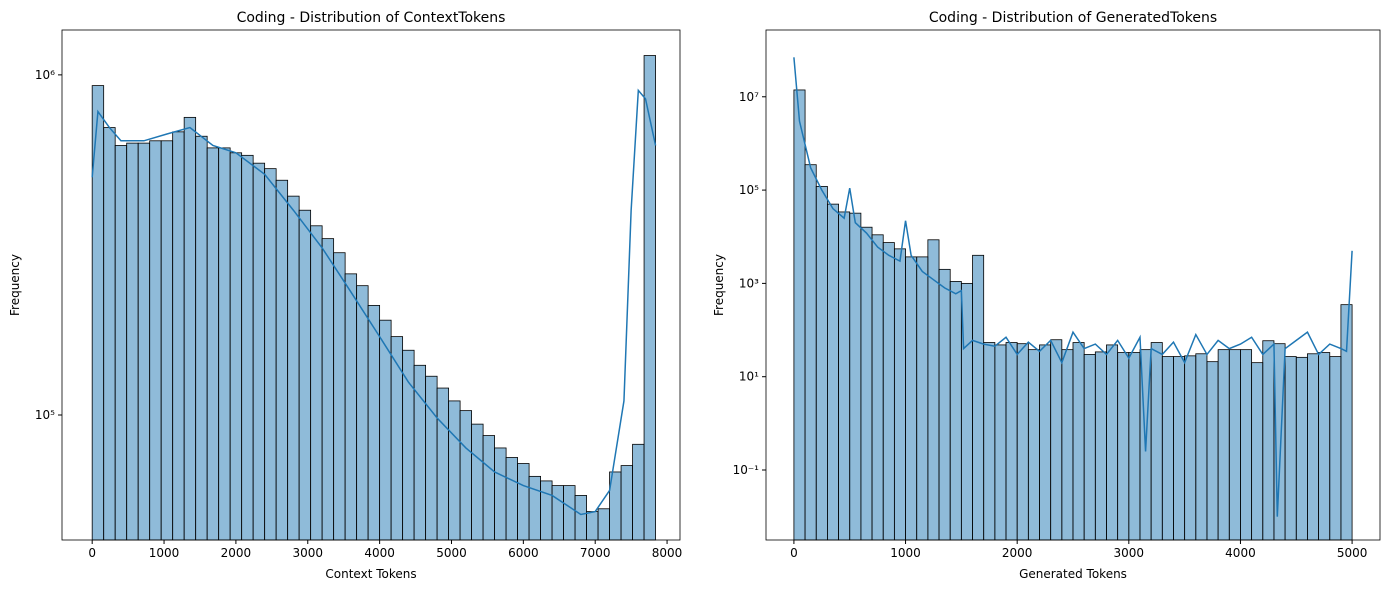 This screenshot has height=594, width=1390. I want to click on y-tick-label: 10³, so click(749, 283).